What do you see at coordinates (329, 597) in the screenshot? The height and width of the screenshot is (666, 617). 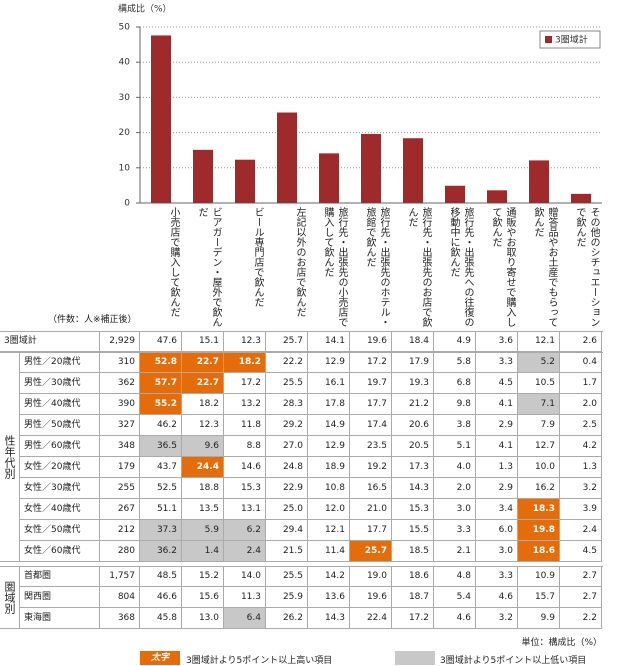 I see `table-cell: 13.6` at bounding box center [329, 597].